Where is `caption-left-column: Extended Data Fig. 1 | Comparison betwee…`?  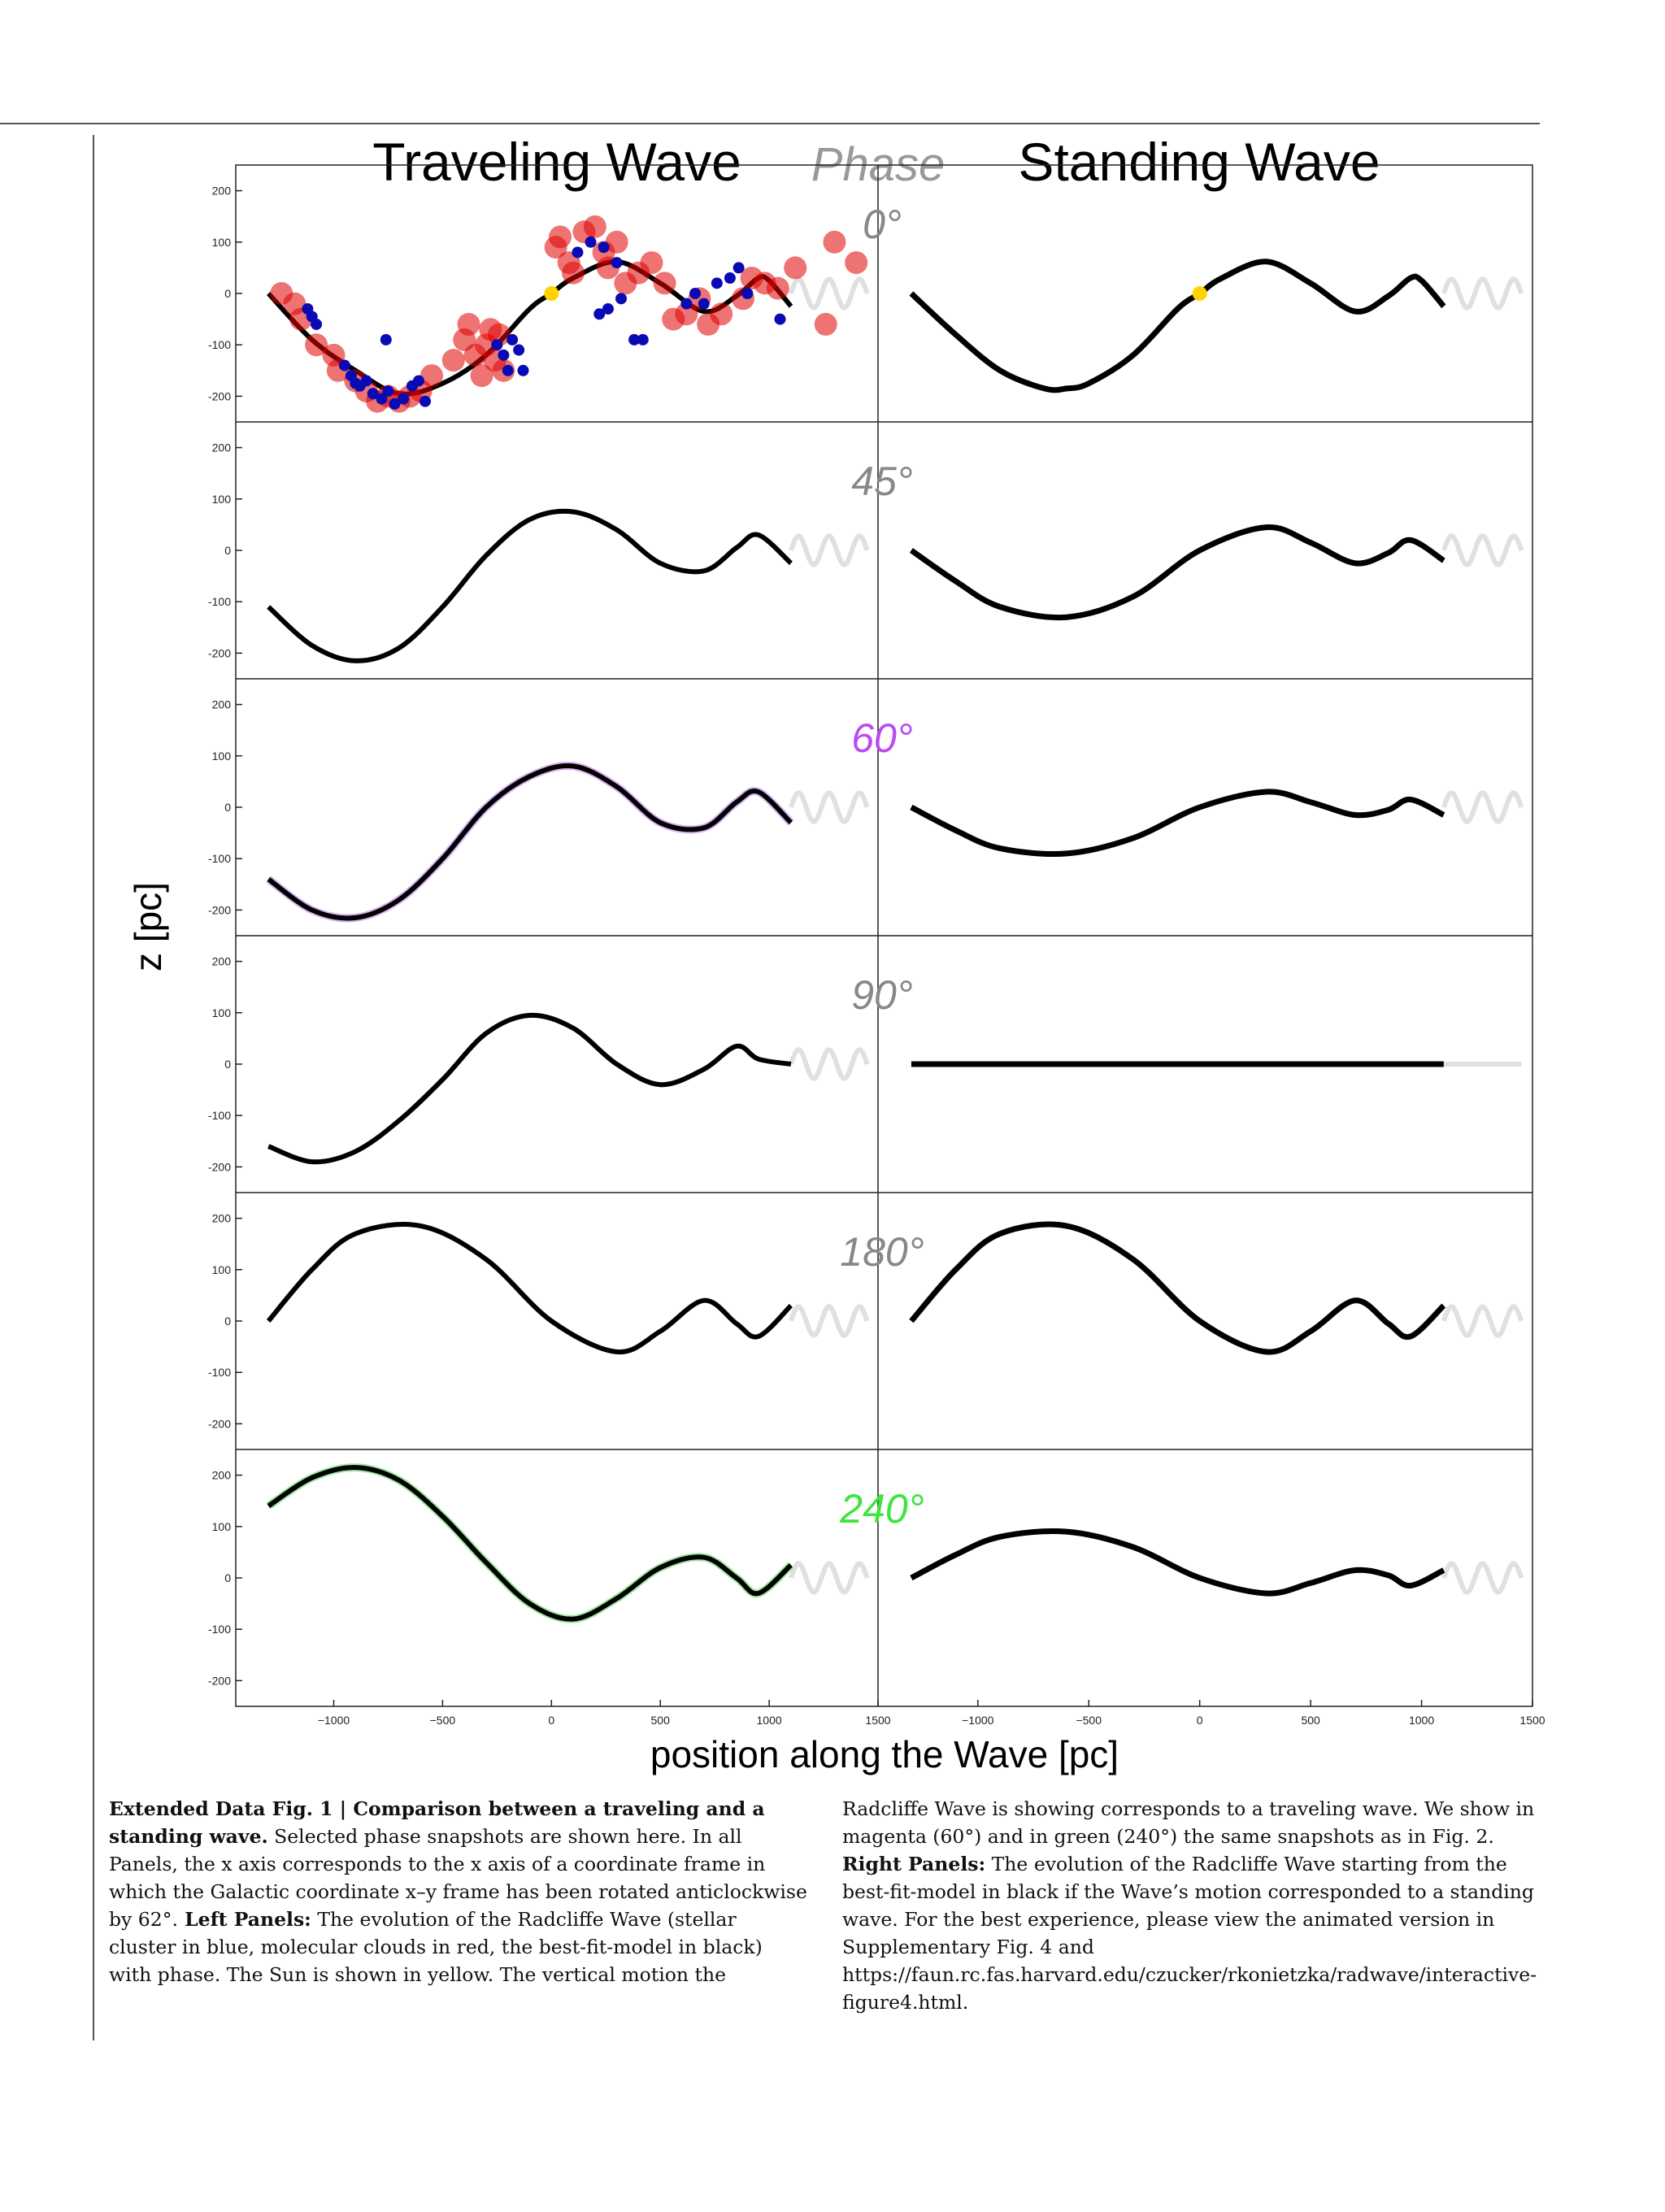
caption-left-column: Extended Data Fig. 1 | Comparison betwee… is located at coordinates (458, 1891).